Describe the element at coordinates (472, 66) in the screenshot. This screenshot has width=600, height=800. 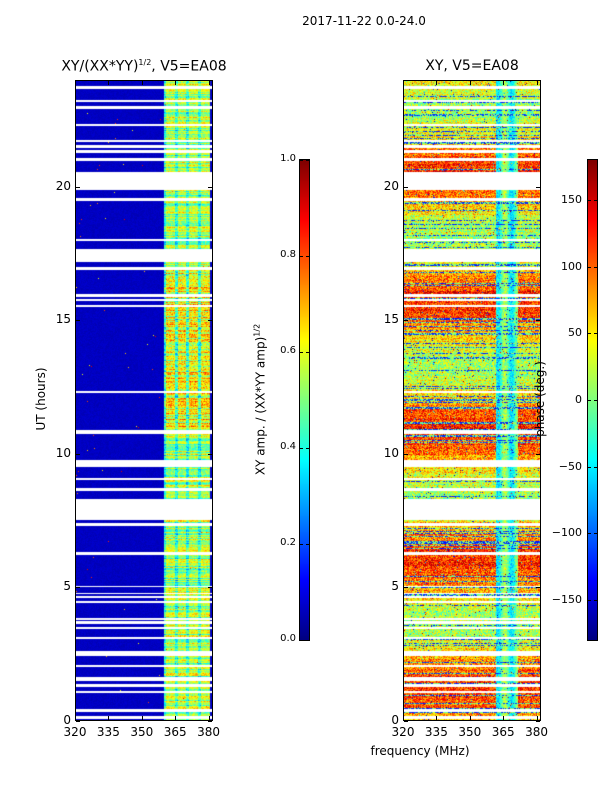
I see `right-panel-title: XY, V5=EA08` at that location.